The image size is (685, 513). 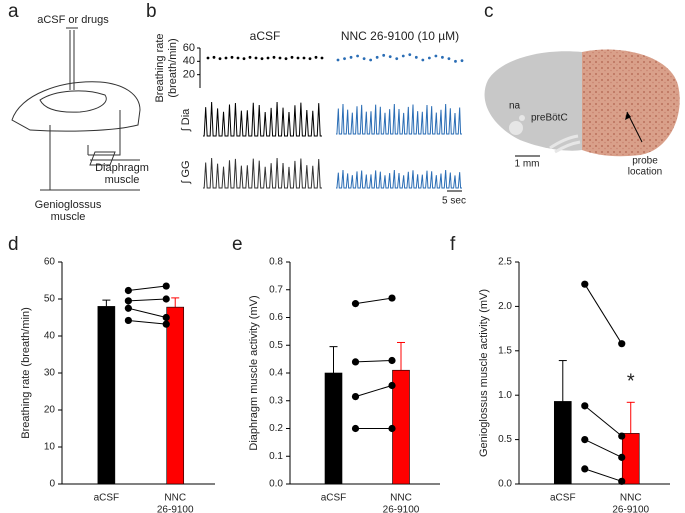 What do you see at coordinates (505, 262) in the screenshot?
I see `y-tick-label: 2.5` at bounding box center [505, 262].